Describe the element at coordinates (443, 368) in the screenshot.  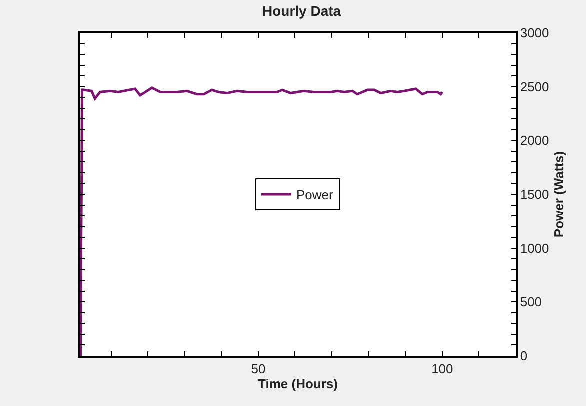
I see `x-tick-label: 100` at that location.